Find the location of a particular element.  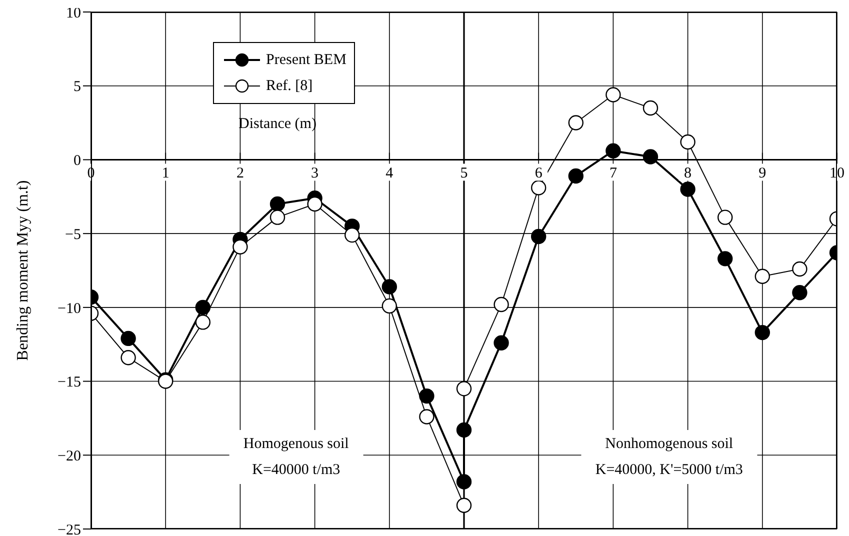

x-tick-label: 2 is located at coordinates (240, 174).